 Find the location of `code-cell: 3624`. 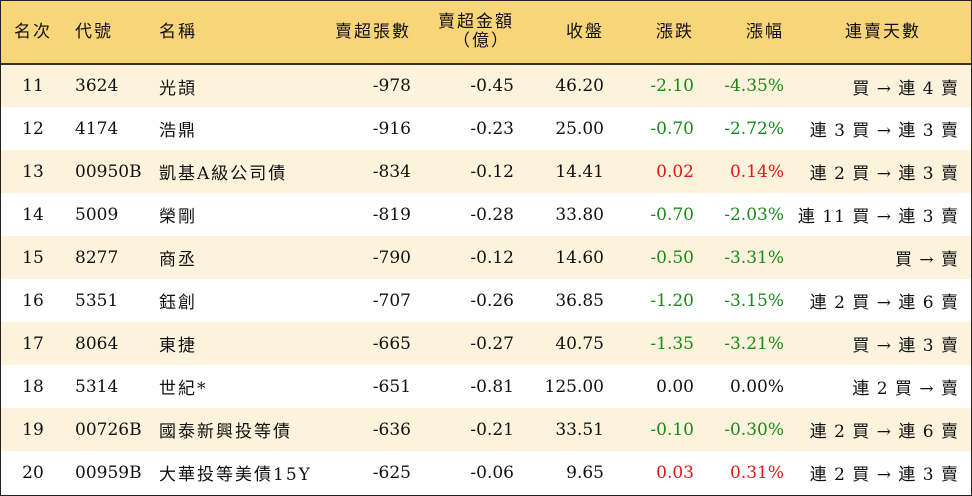

code-cell: 3624 is located at coordinates (97, 86).